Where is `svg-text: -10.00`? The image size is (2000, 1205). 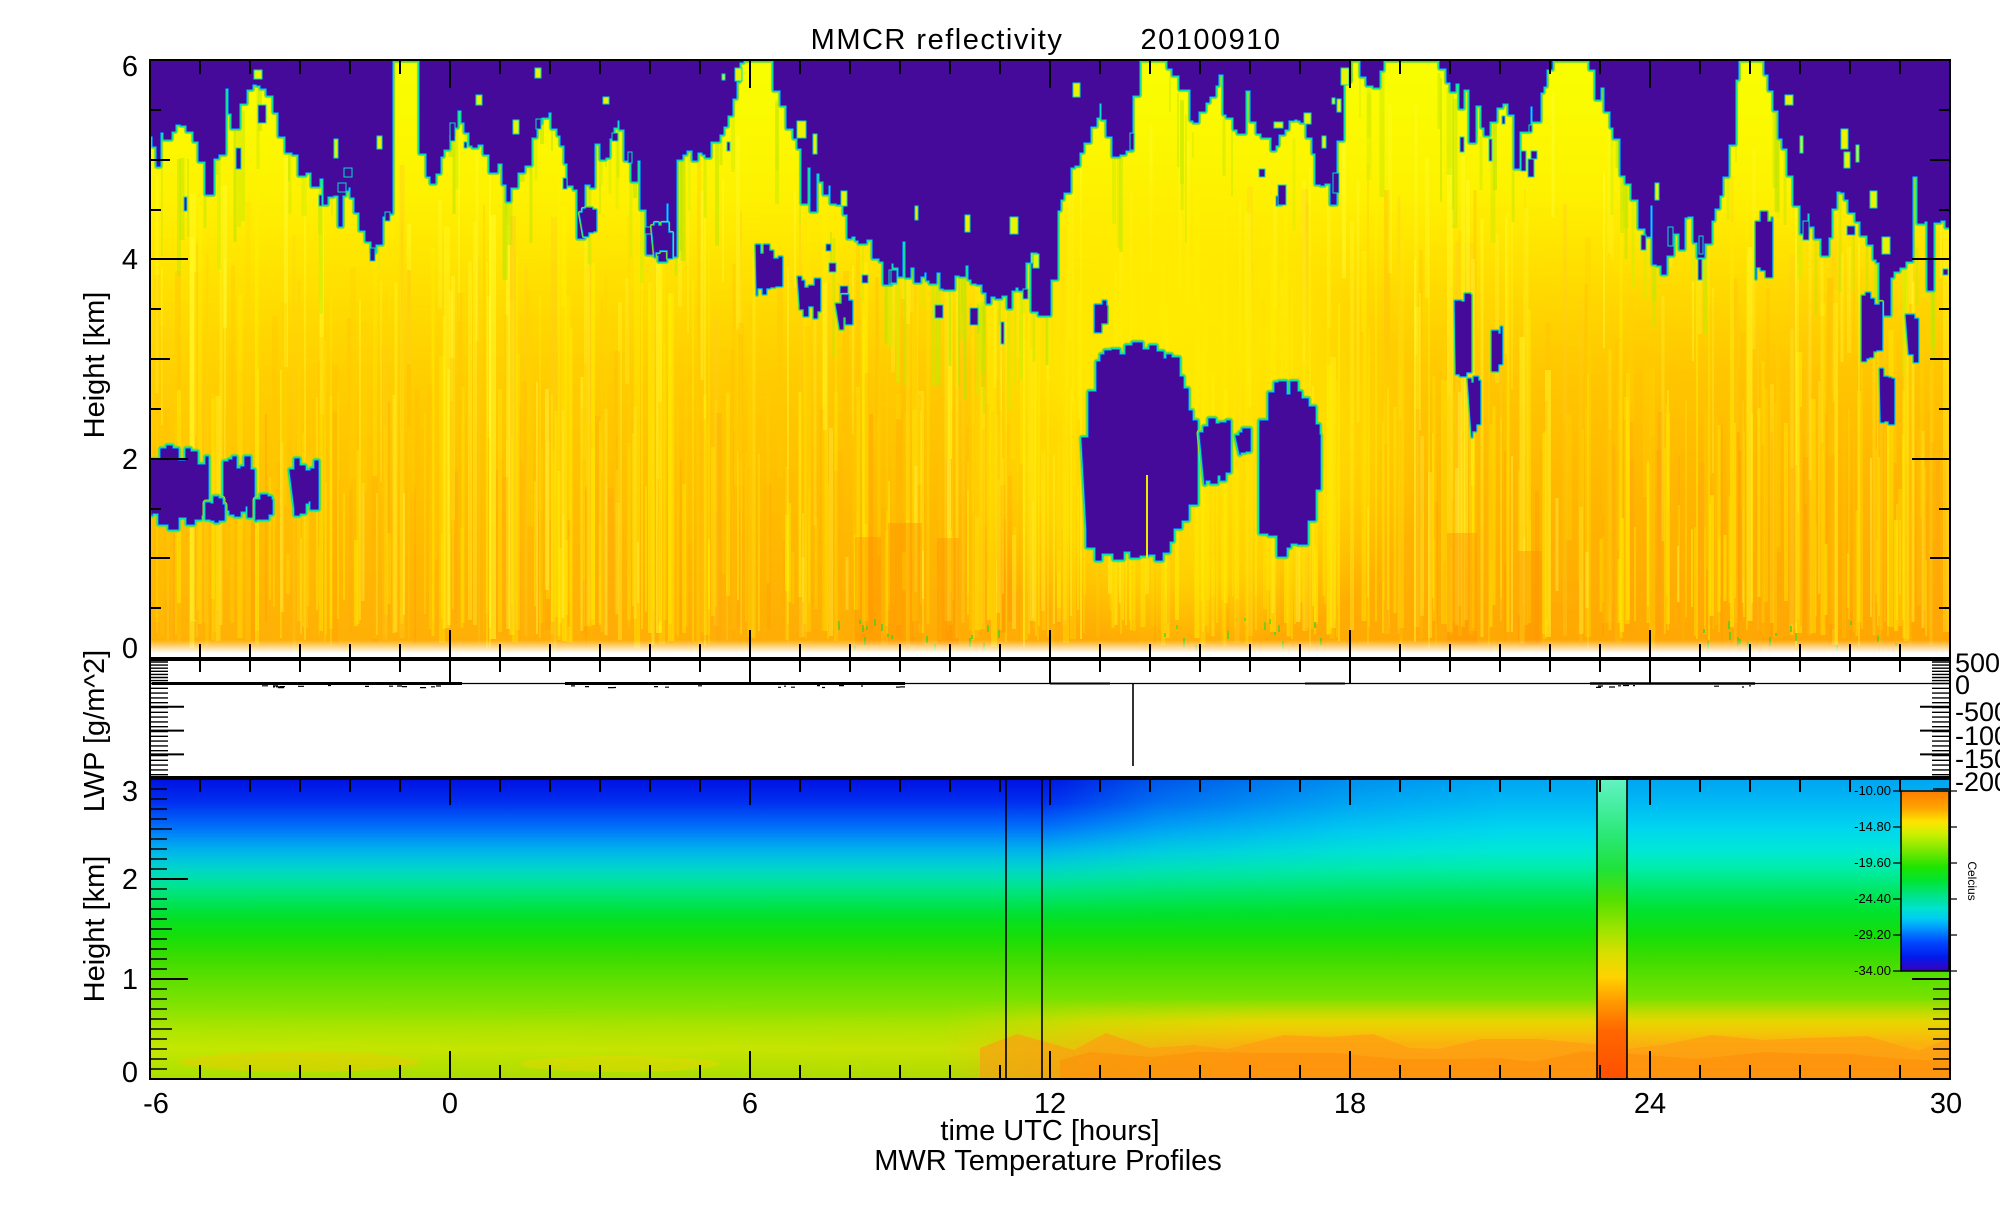 svg-text: -10.00 is located at coordinates (1872, 790).